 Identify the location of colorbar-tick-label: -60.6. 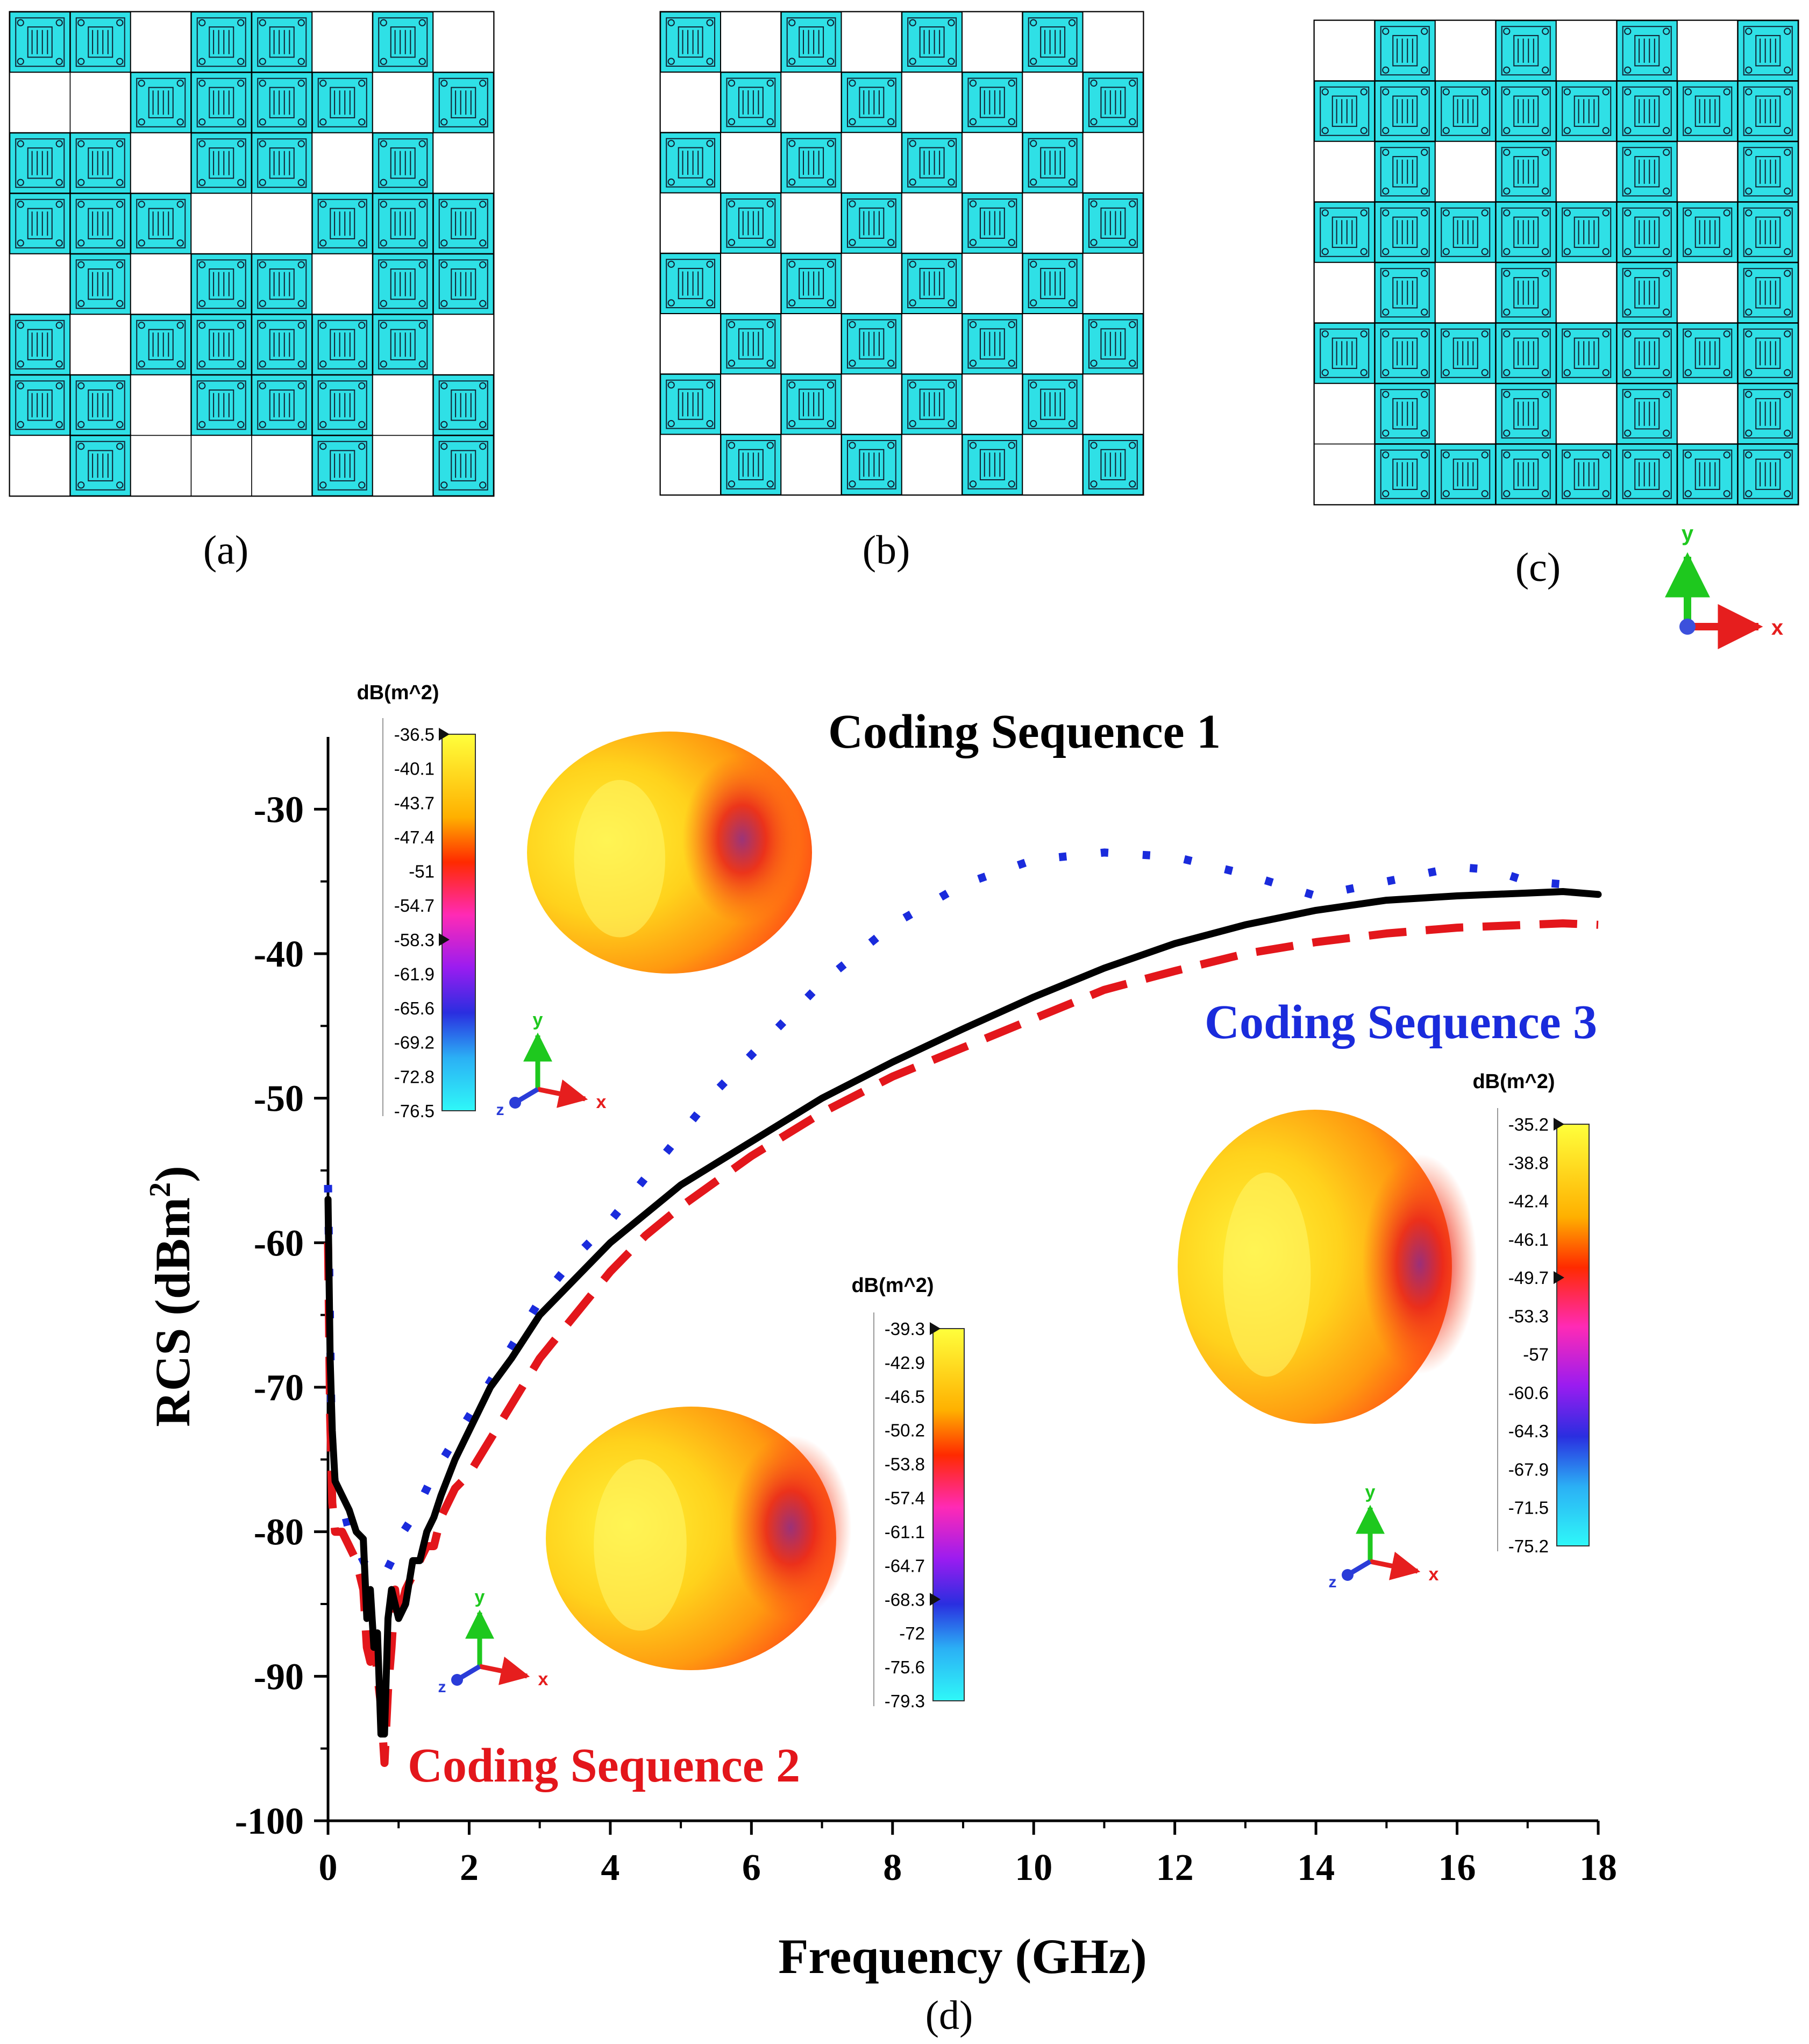
(1528, 1393).